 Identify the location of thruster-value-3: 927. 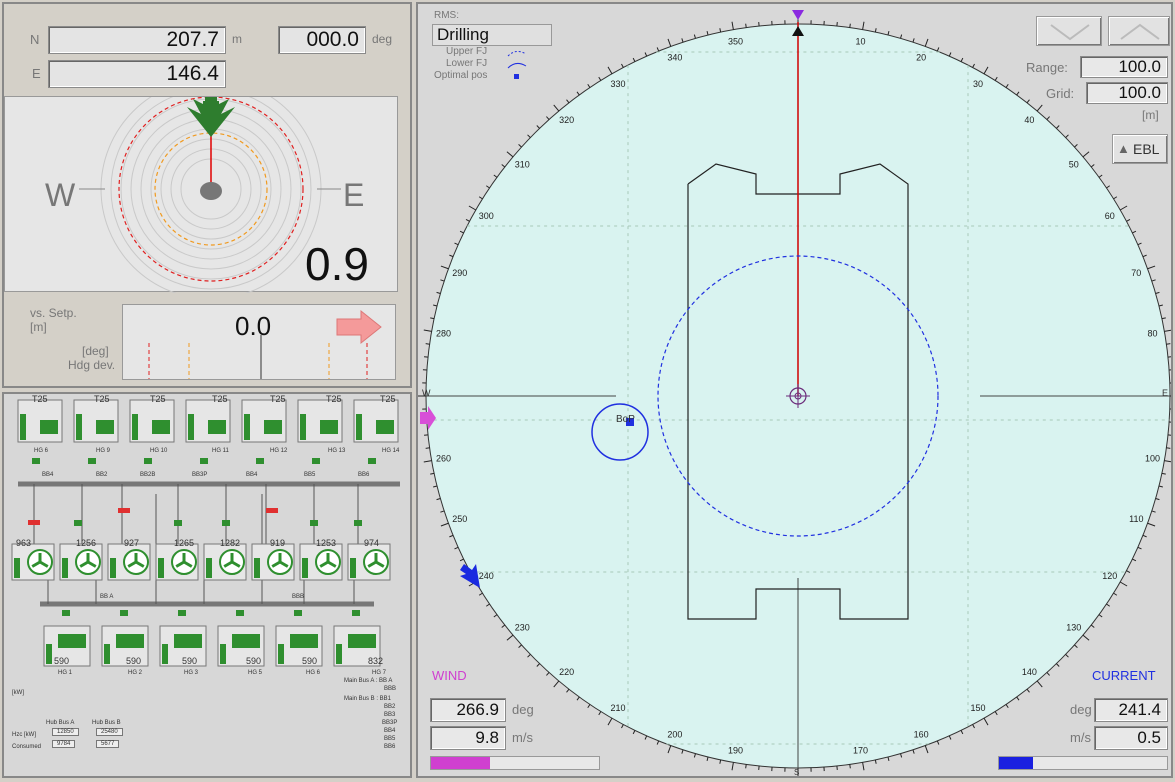
(132, 543).